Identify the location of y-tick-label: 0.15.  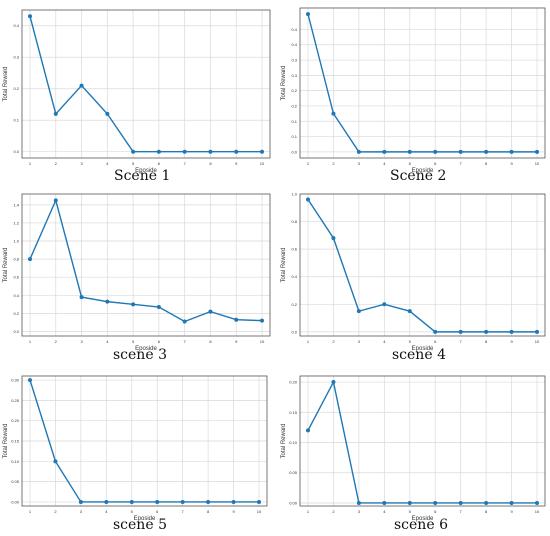
(15, 441).